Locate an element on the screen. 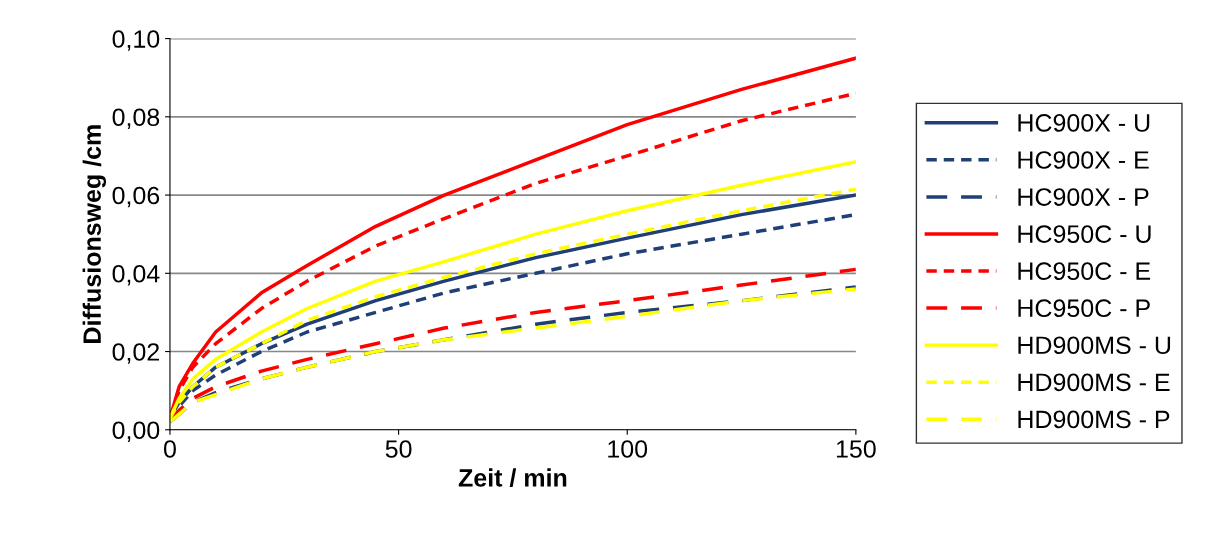 The height and width of the screenshot is (551, 1214). y-tick-label: 0,08 is located at coordinates (136, 119).